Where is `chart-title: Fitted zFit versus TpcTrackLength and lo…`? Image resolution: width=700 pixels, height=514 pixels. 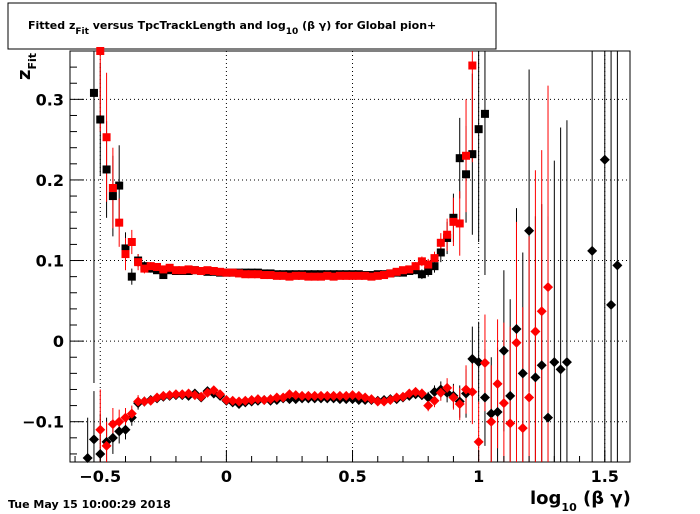
chart-title: Fitted zFit versus TpcTrackLength and lo… is located at coordinates (232, 28).